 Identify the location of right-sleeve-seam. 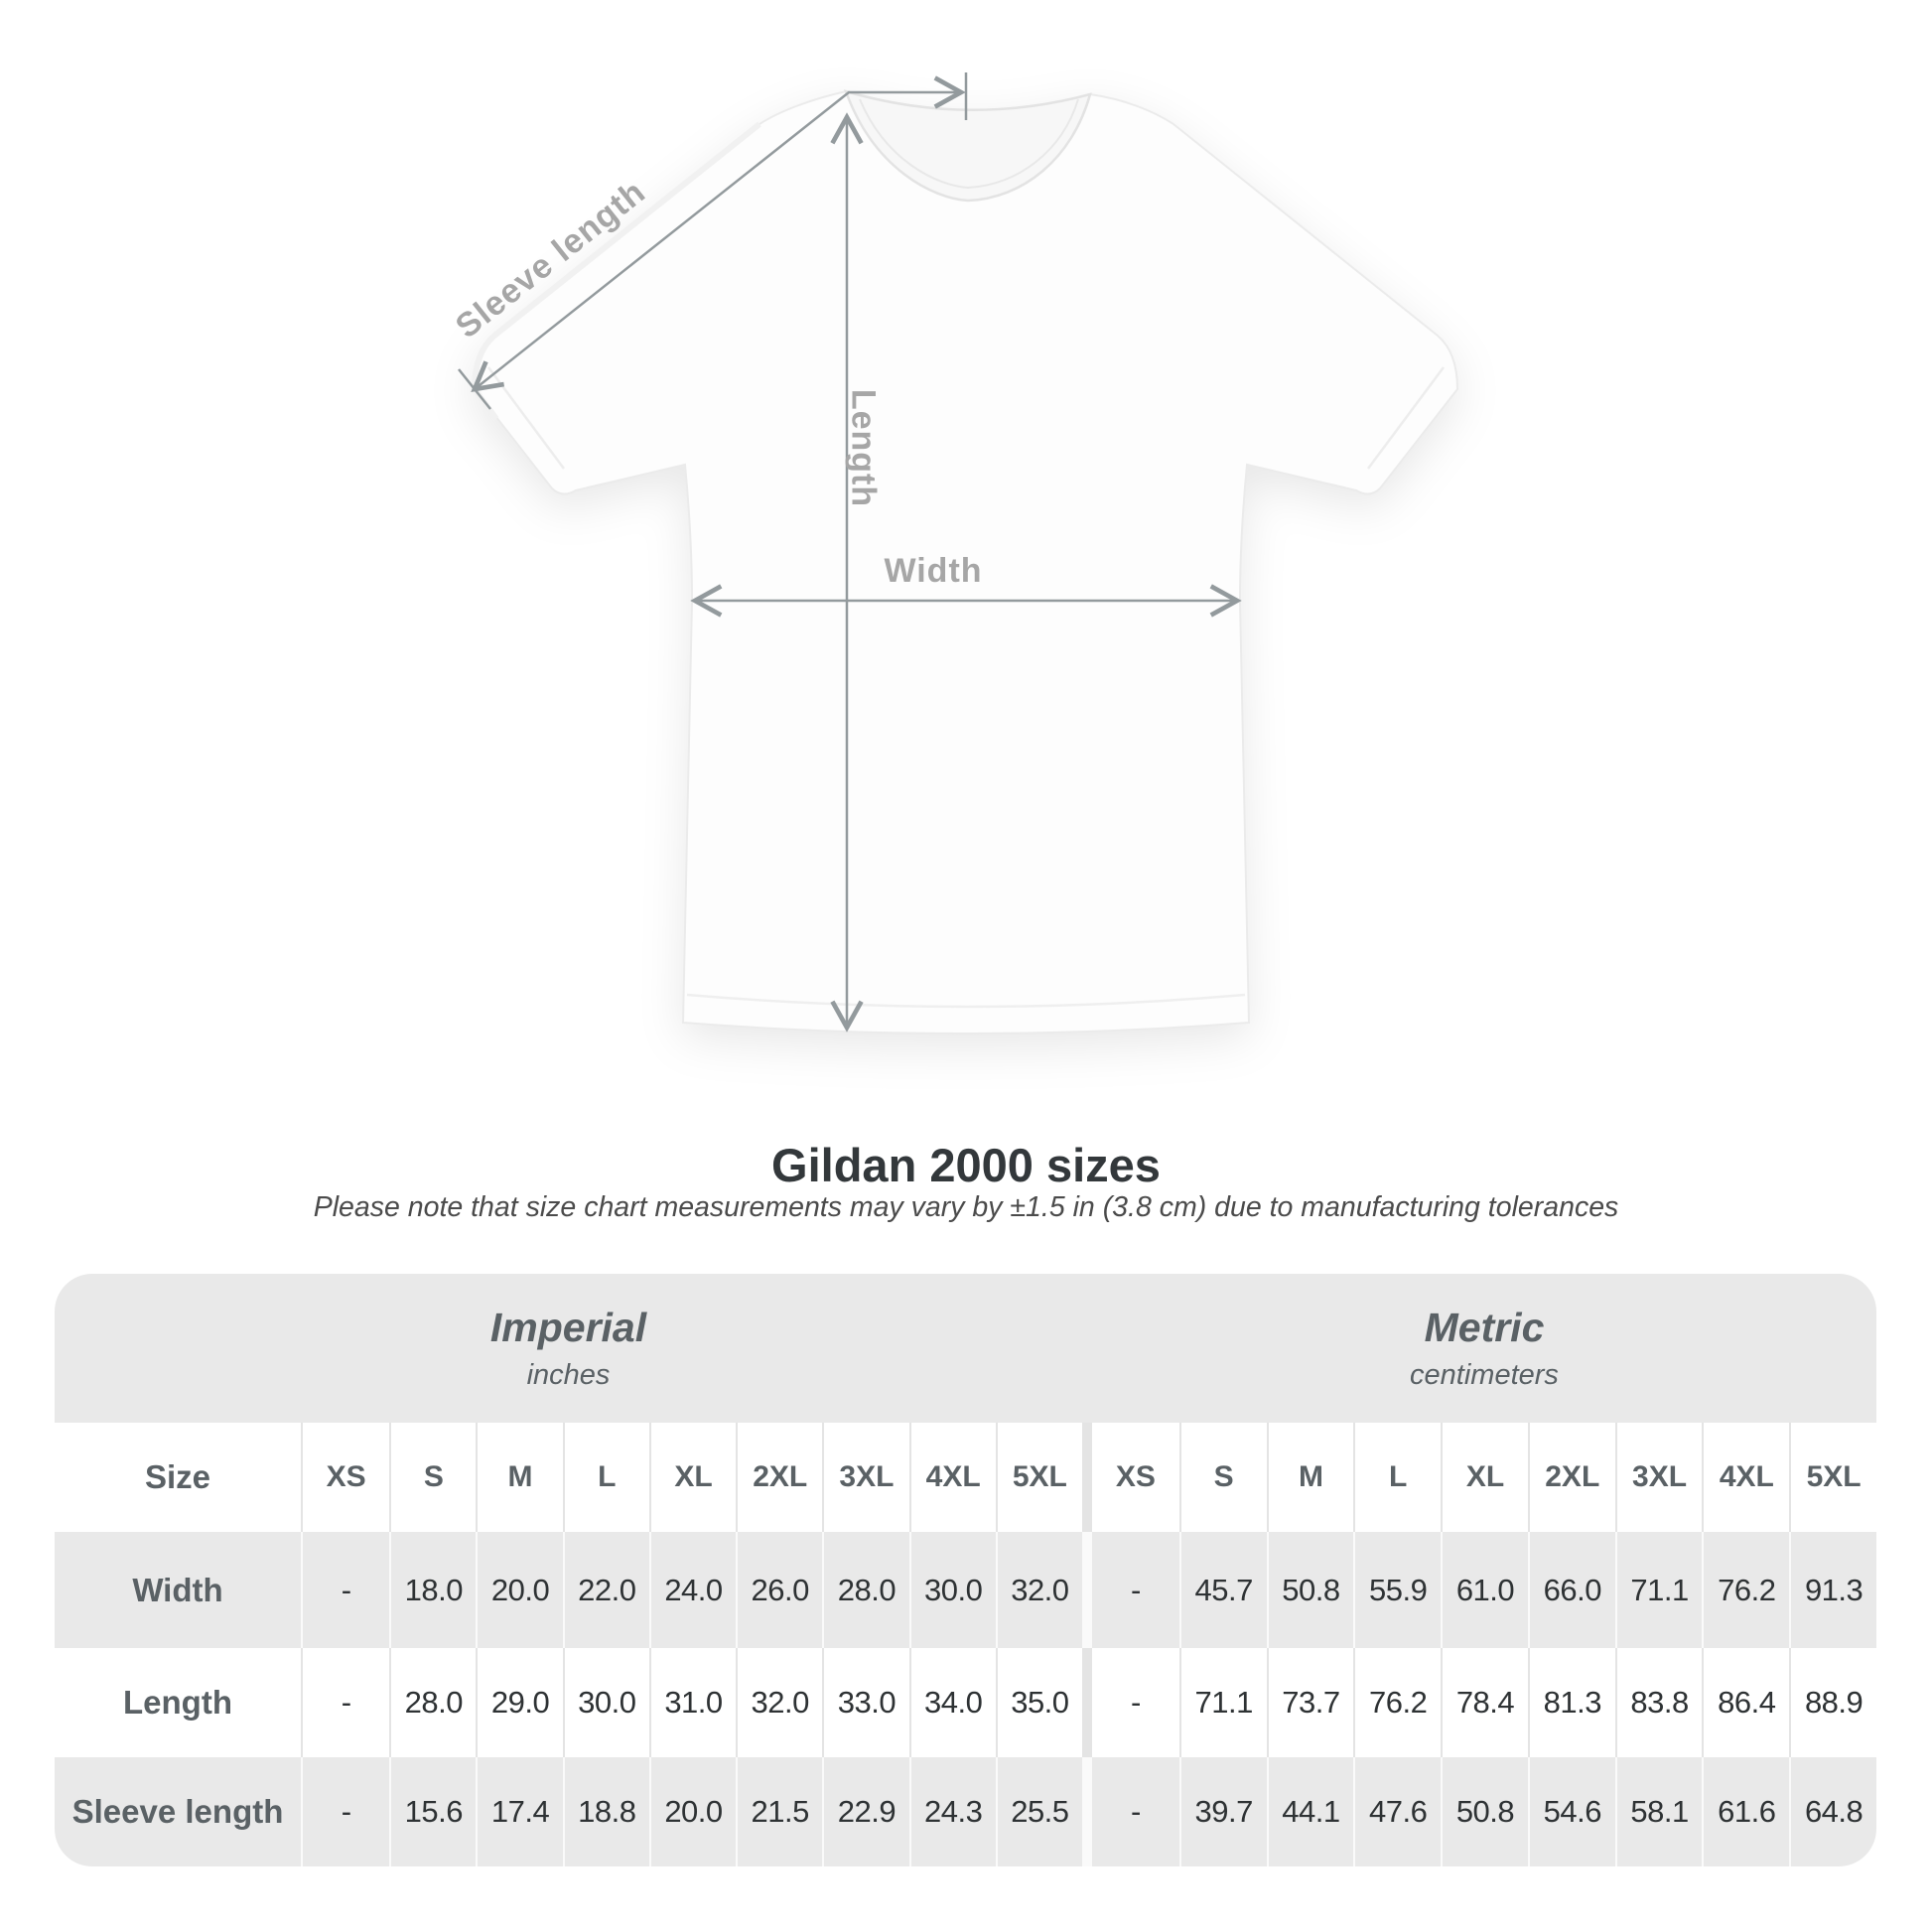
(1406, 418).